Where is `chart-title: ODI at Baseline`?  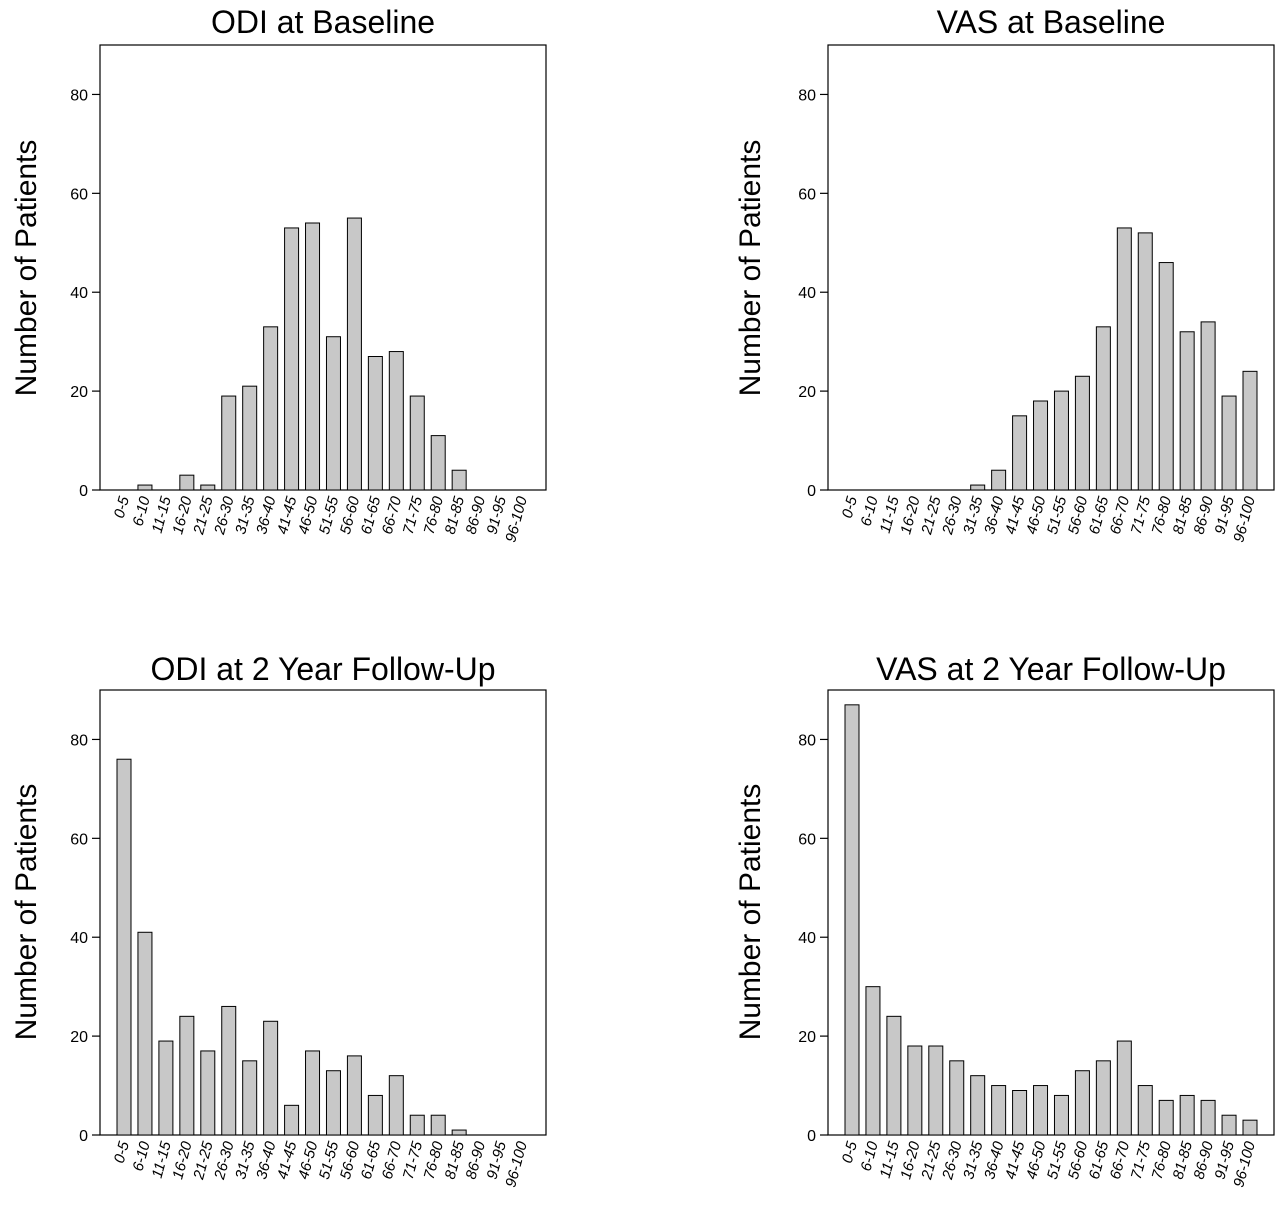 chart-title: ODI at Baseline is located at coordinates (323, 22).